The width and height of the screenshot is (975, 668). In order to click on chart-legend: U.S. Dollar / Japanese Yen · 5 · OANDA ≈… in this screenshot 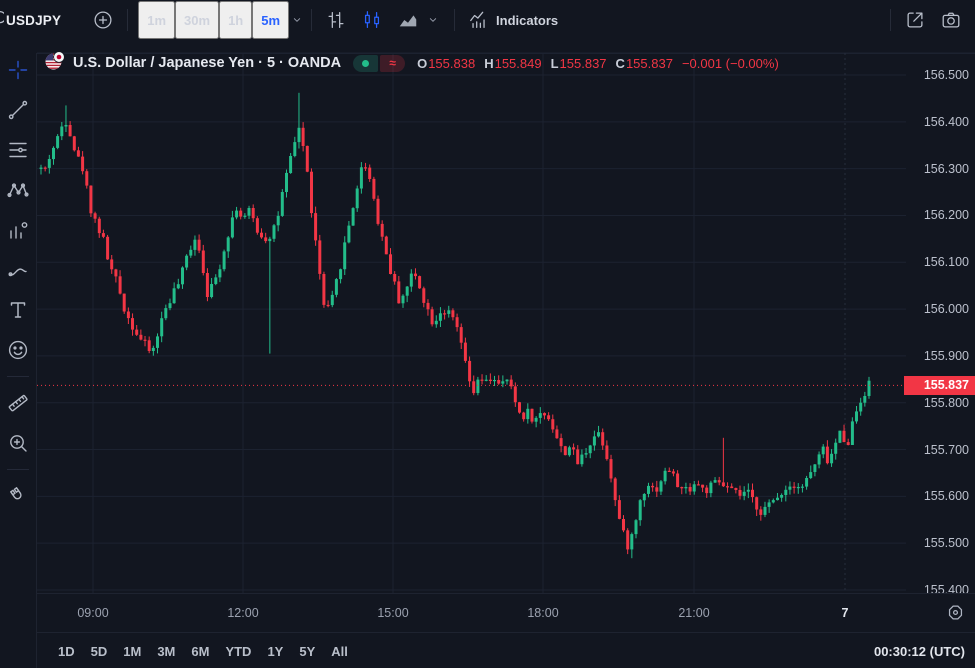, I will do `click(412, 63)`.